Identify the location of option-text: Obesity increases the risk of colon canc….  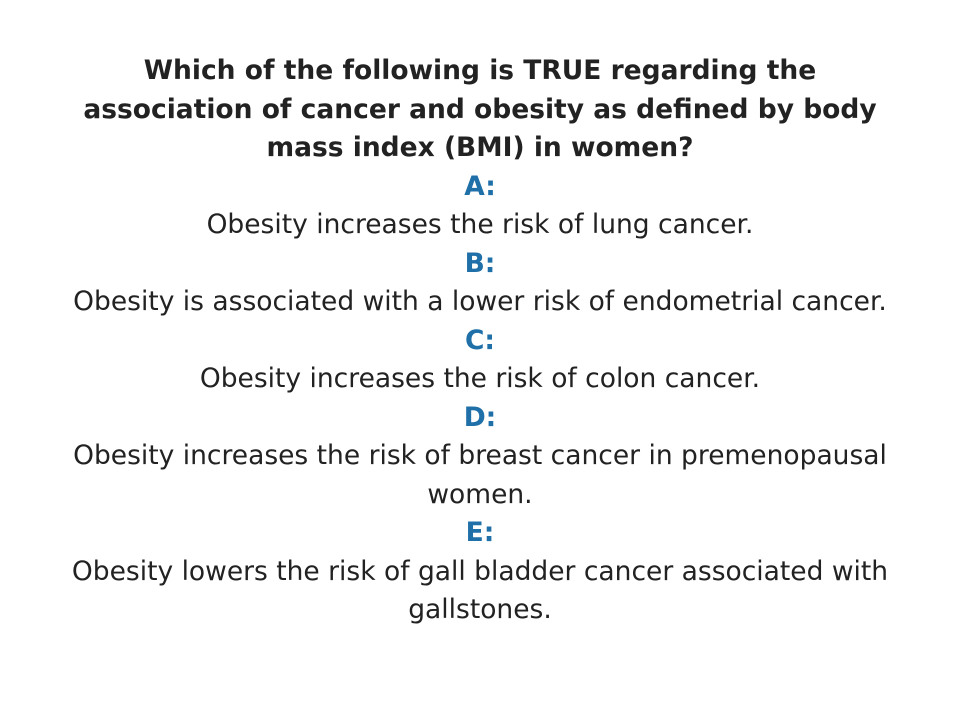
(480, 378).